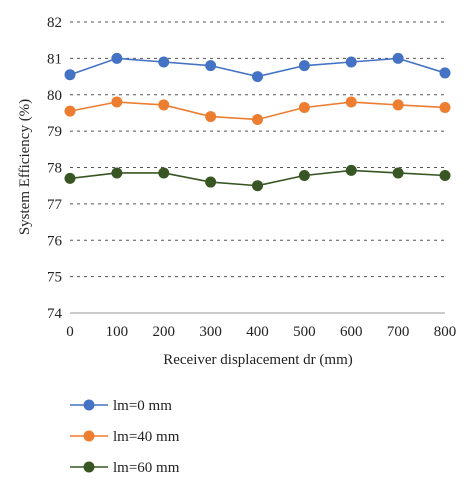 Image resolution: width=474 pixels, height=489 pixels. What do you see at coordinates (25, 167) in the screenshot?
I see `y-axis-title: System Efficiency (%)` at bounding box center [25, 167].